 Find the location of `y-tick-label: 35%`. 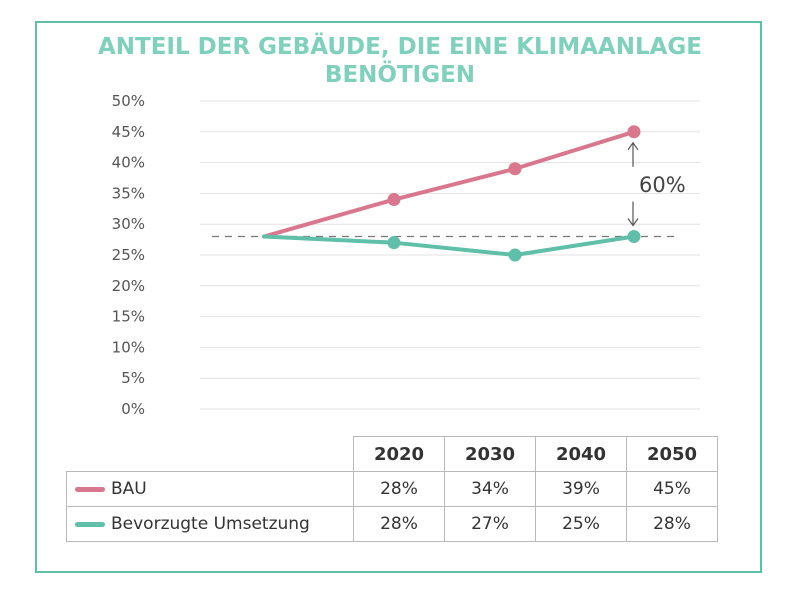

y-tick-label: 35% is located at coordinates (128, 193).